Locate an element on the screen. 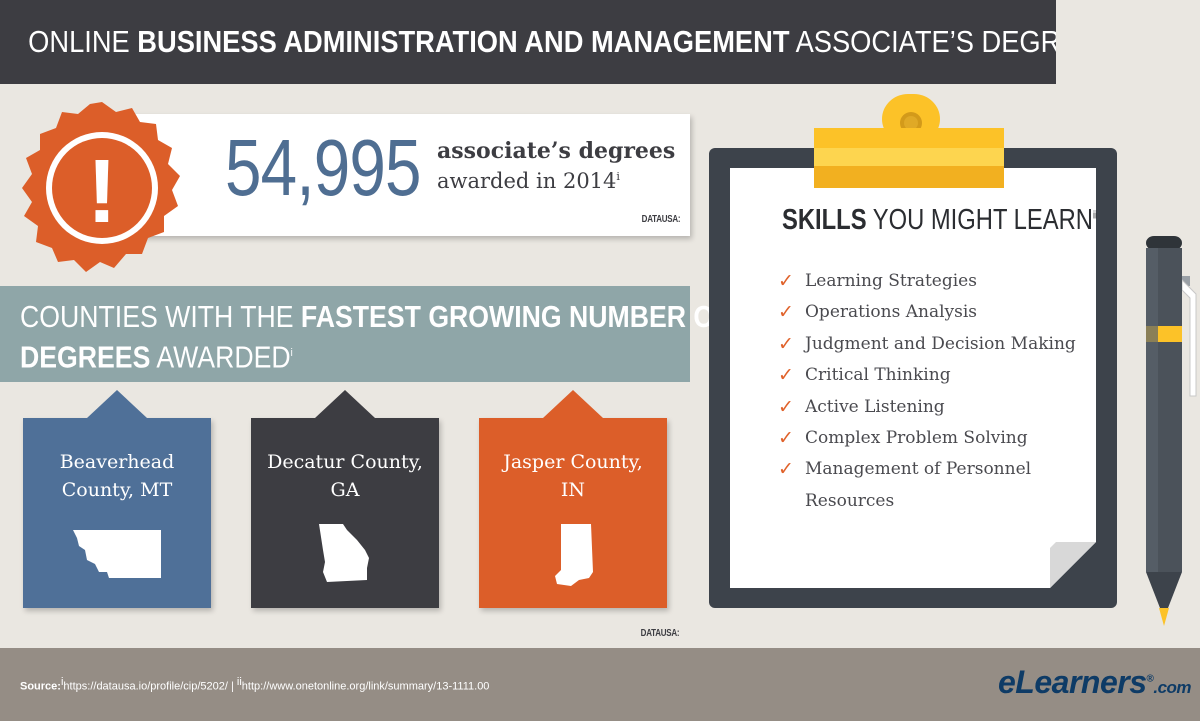 The height and width of the screenshot is (721, 1200). skills-footnote: ii is located at coordinates (1094, 215).